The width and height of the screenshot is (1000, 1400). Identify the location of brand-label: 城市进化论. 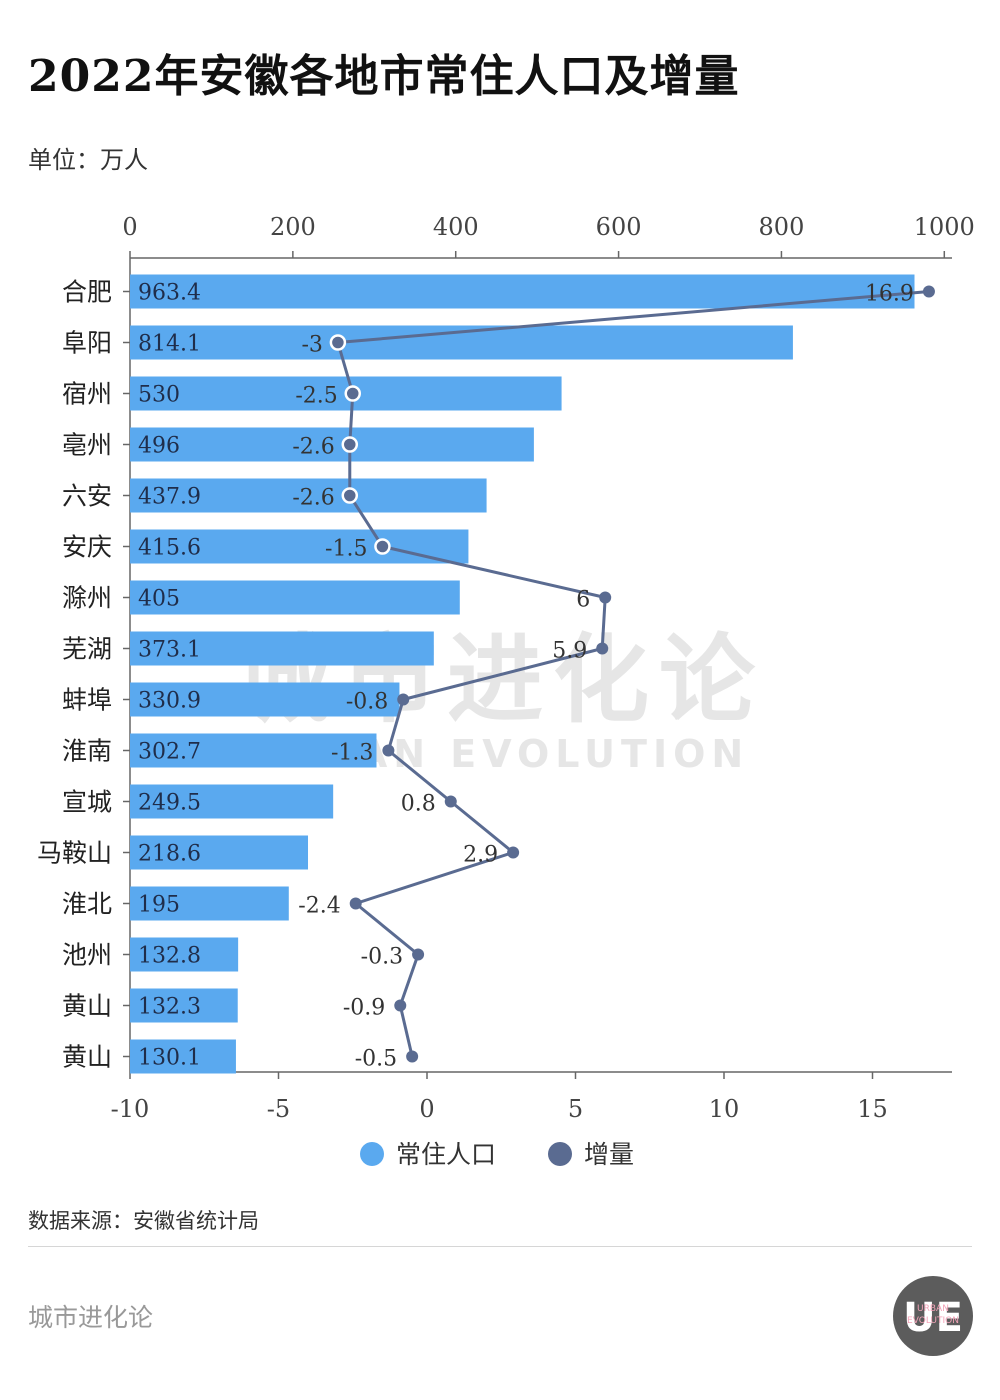
(91, 1317).